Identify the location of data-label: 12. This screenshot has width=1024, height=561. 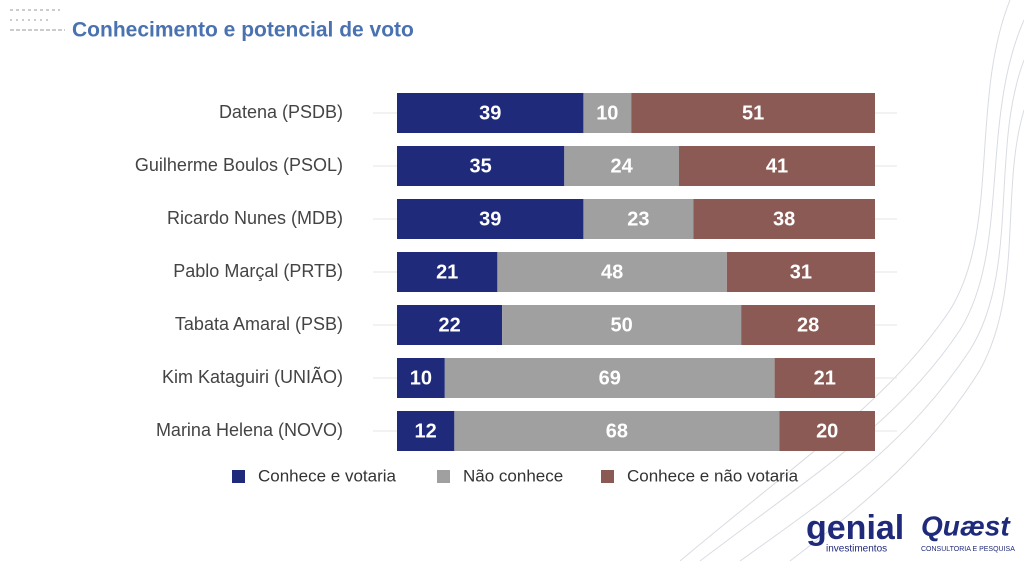
(426, 431).